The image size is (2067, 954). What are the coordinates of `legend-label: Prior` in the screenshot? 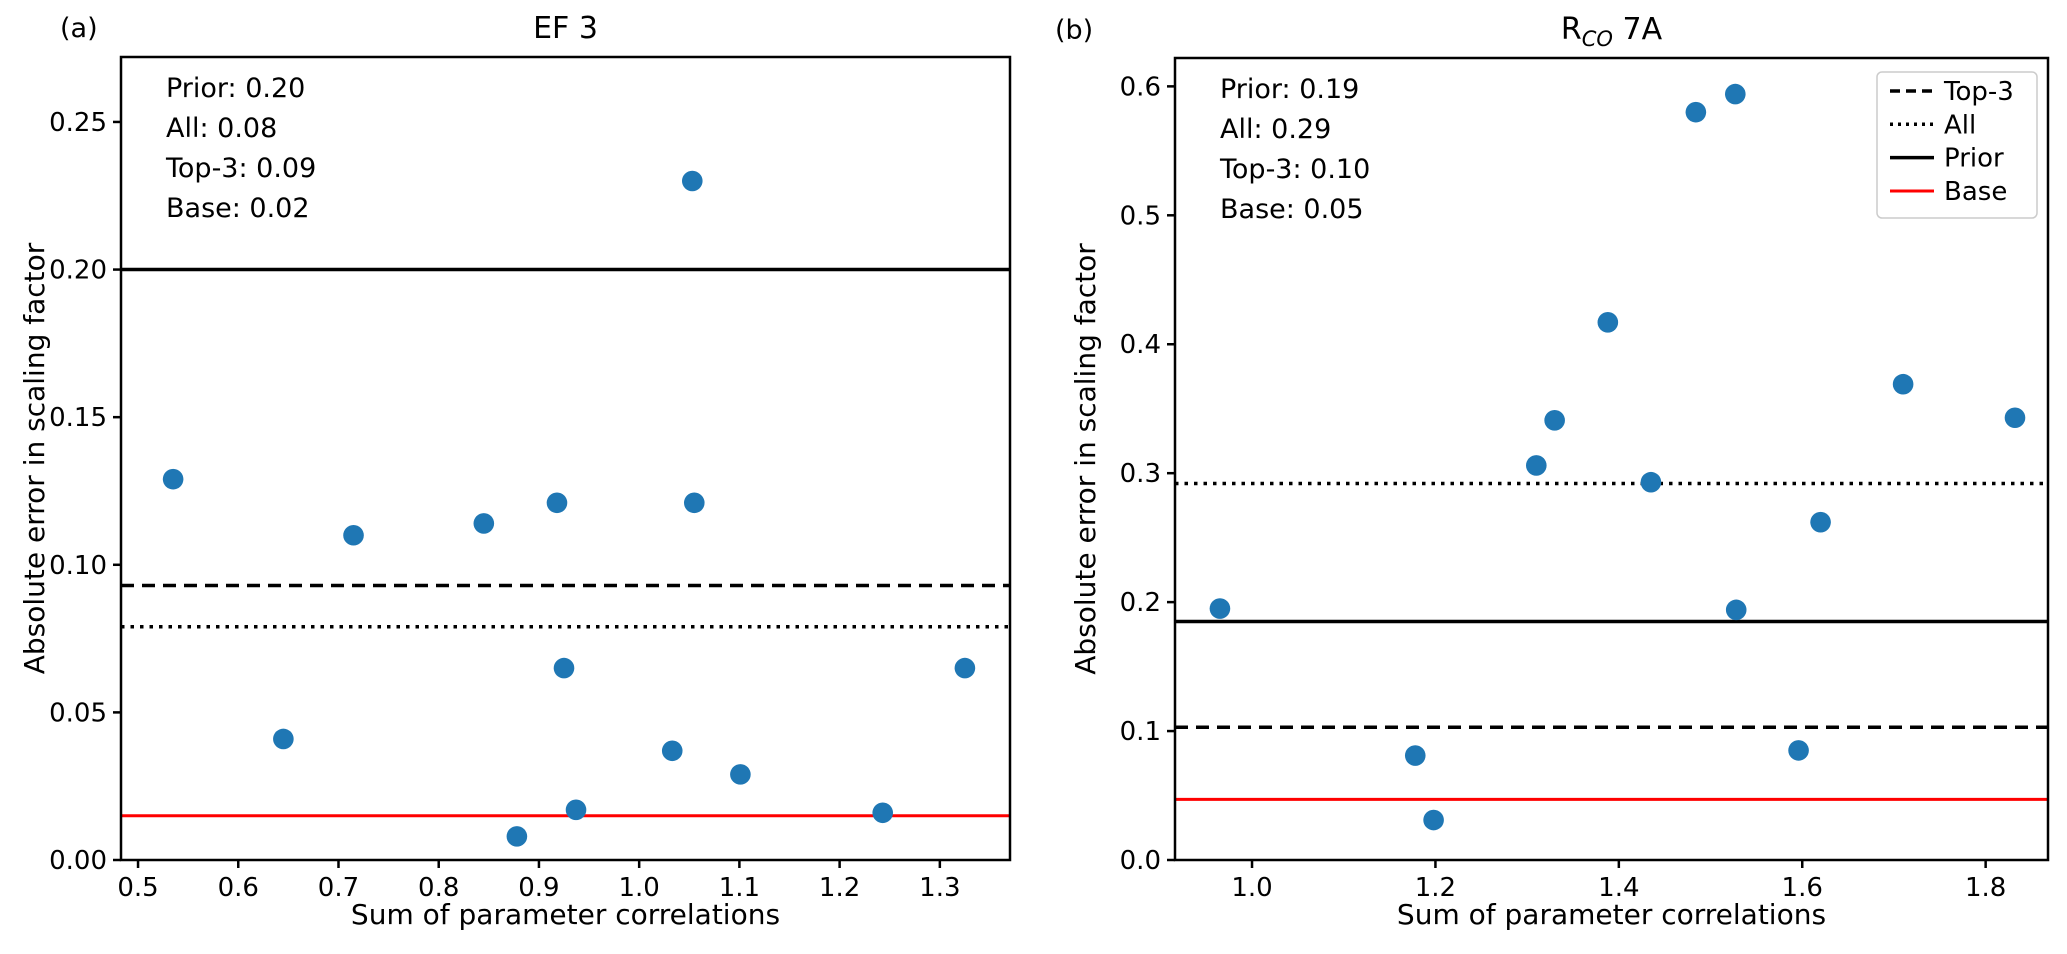 It's located at (1974, 159).